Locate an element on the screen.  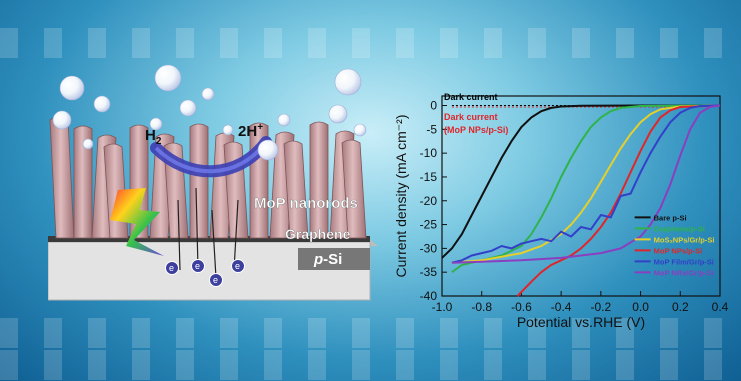
x-tick-label: -0.4 is located at coordinates (561, 307).